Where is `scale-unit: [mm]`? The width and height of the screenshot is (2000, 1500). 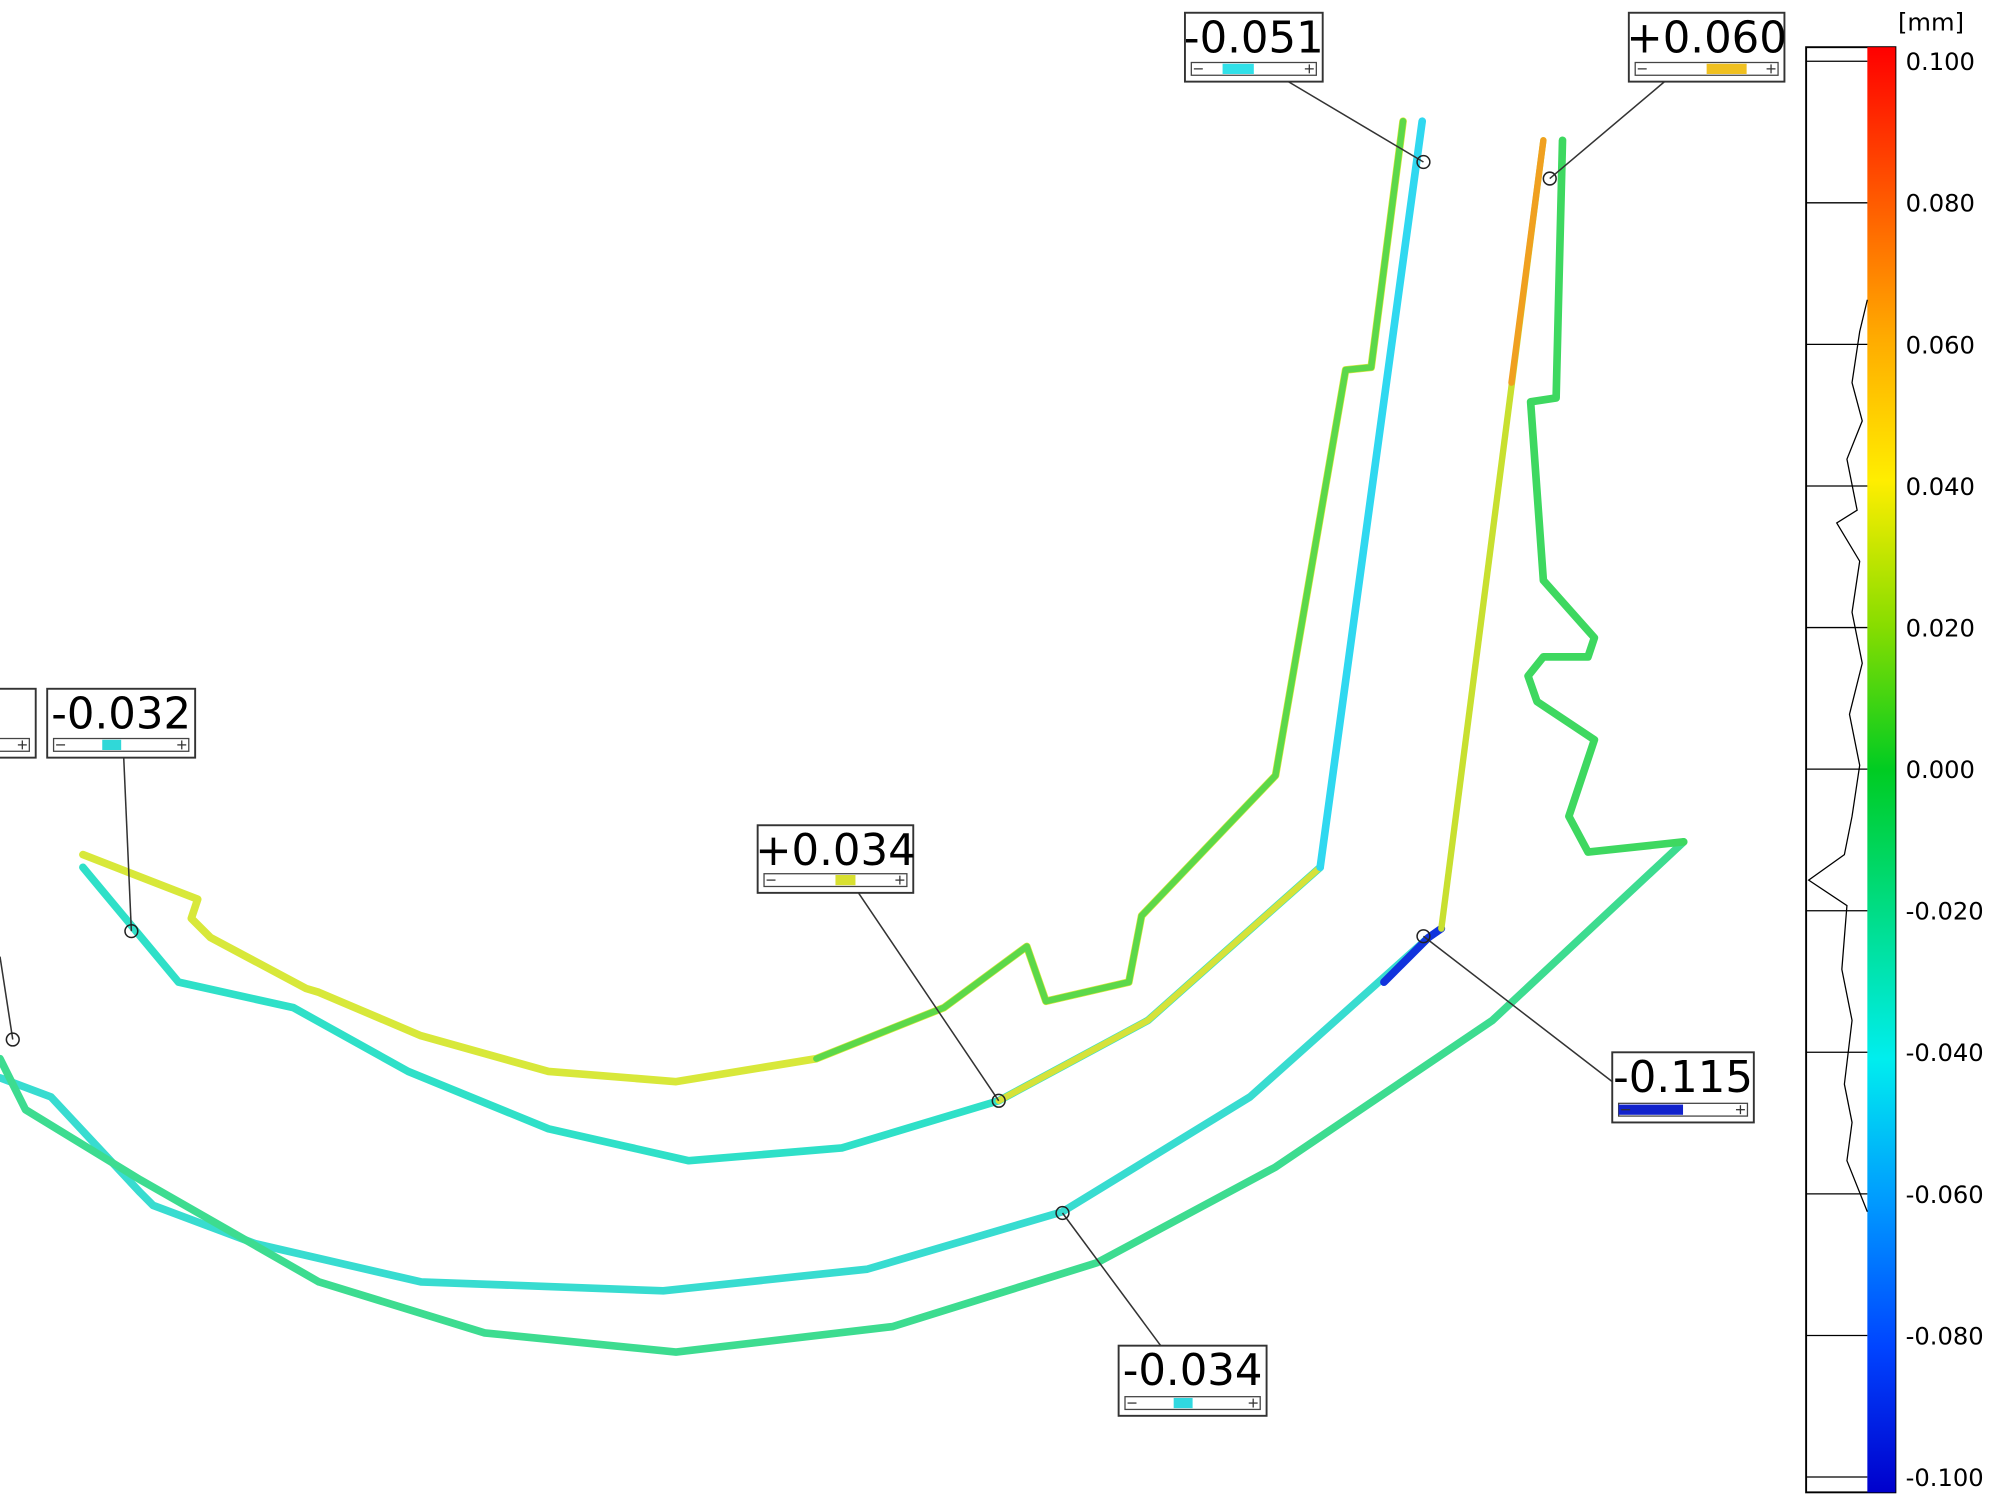 scale-unit: [mm] is located at coordinates (1931, 23).